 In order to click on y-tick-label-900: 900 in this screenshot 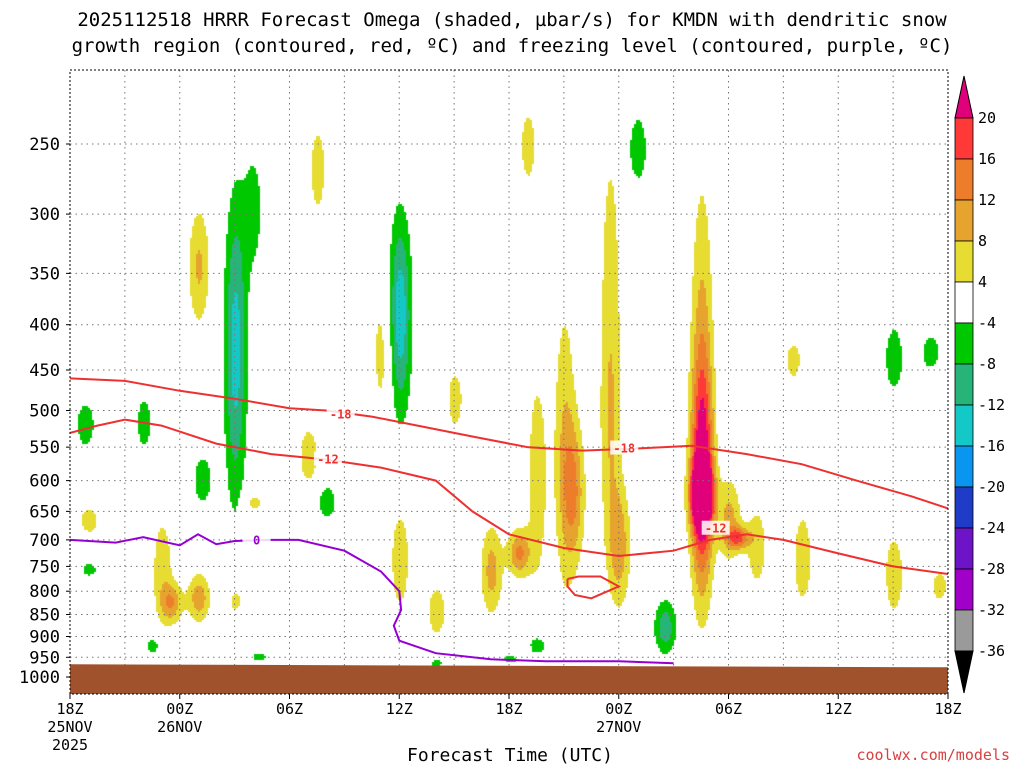, I will do `click(44, 637)`.